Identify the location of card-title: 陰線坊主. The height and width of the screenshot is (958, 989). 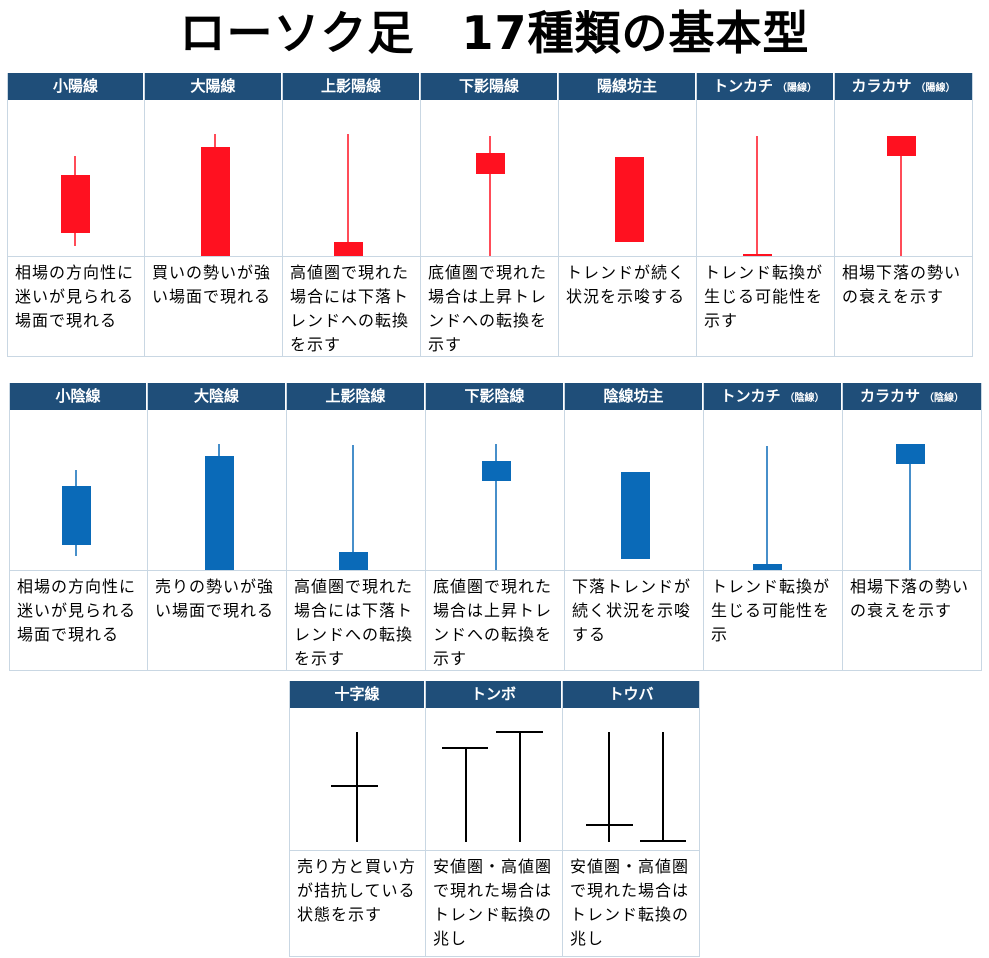
(633, 396).